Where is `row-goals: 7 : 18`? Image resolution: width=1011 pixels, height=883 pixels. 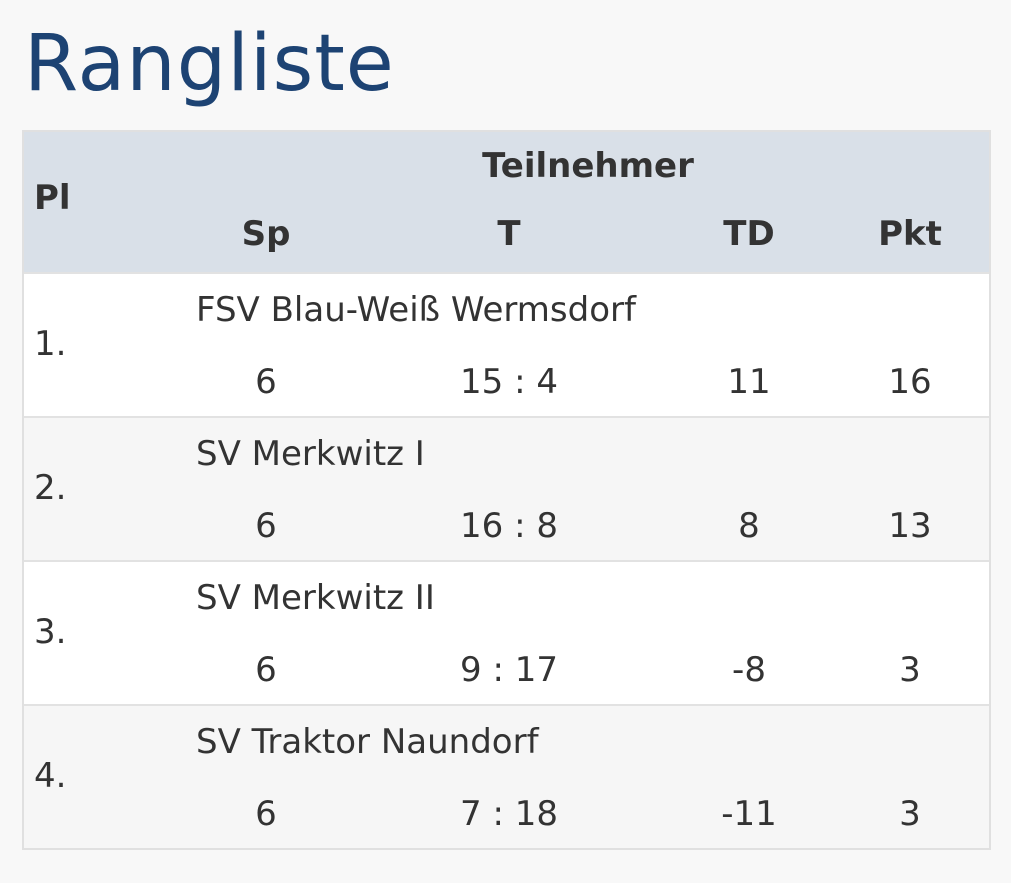 row-goals: 7 : 18 is located at coordinates (509, 814).